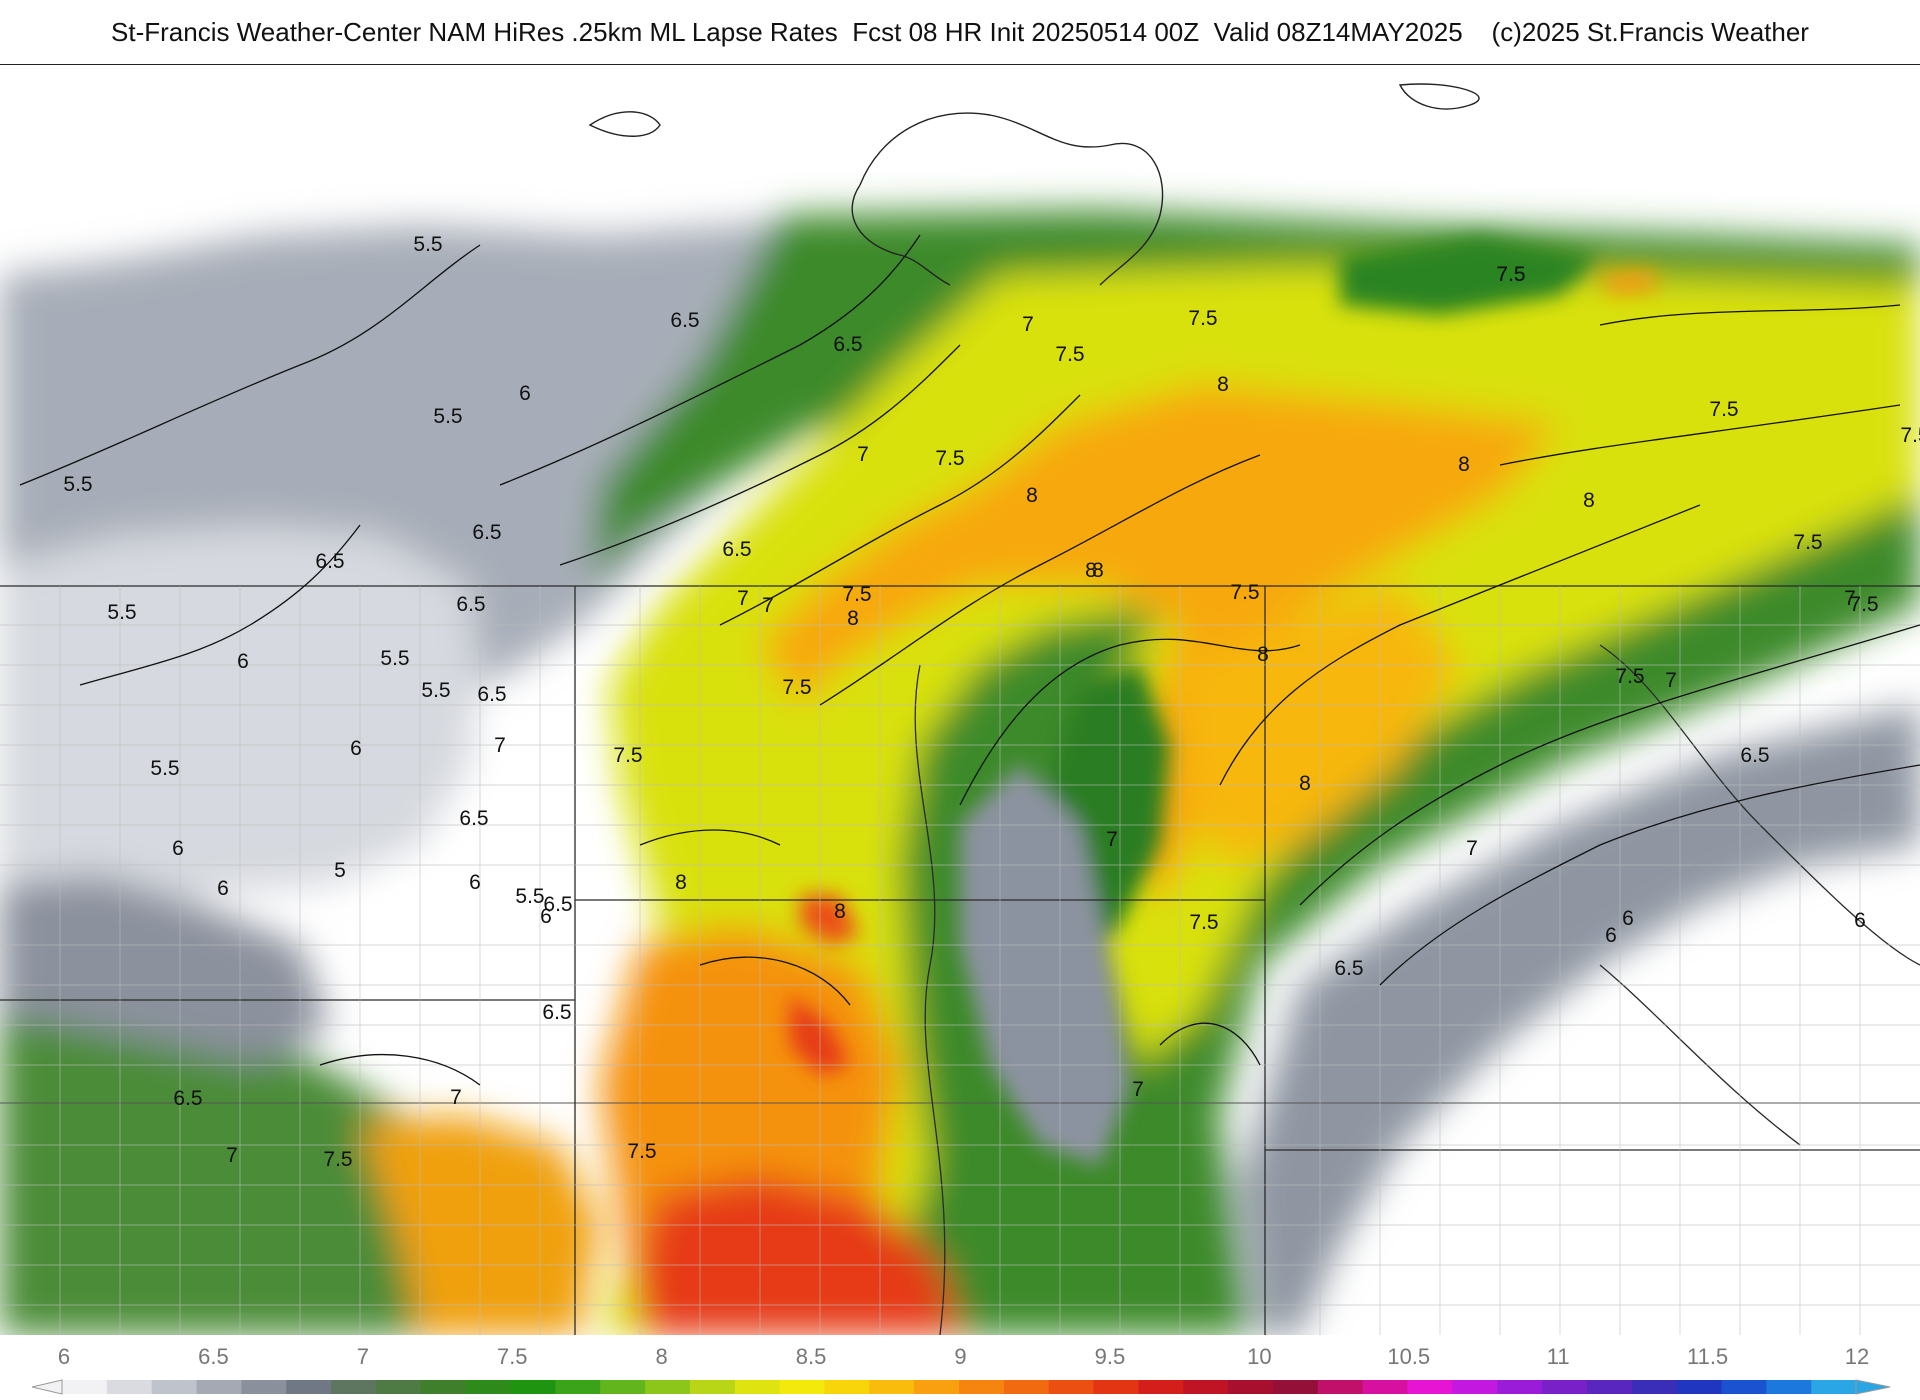 The image size is (1920, 1400). Describe the element at coordinates (1409, 1356) in the screenshot. I see `colorbar-tick-label: 10.5` at that location.